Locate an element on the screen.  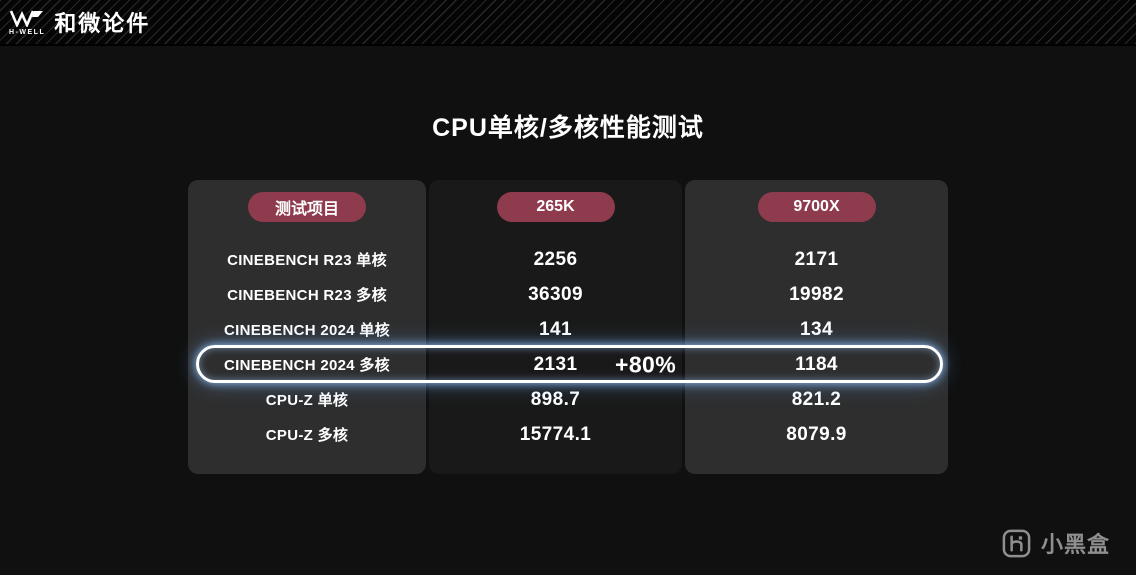
table-row: 2171 is located at coordinates (816, 259).